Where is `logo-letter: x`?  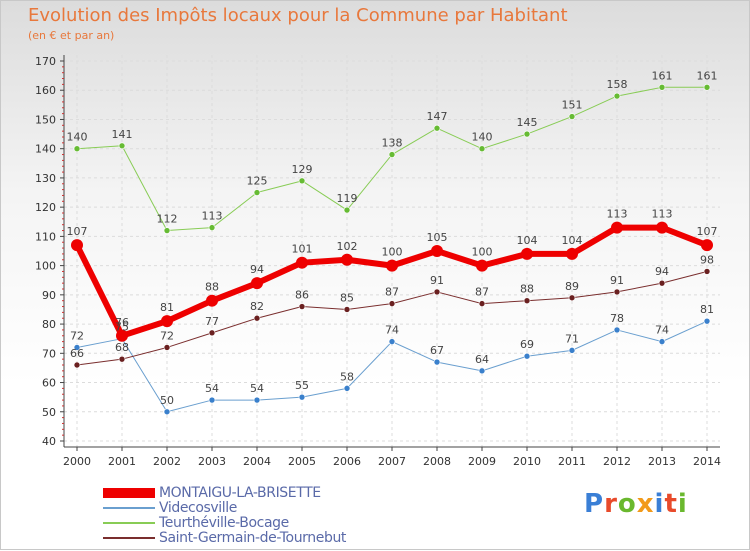 logo-letter: x is located at coordinates (645, 504).